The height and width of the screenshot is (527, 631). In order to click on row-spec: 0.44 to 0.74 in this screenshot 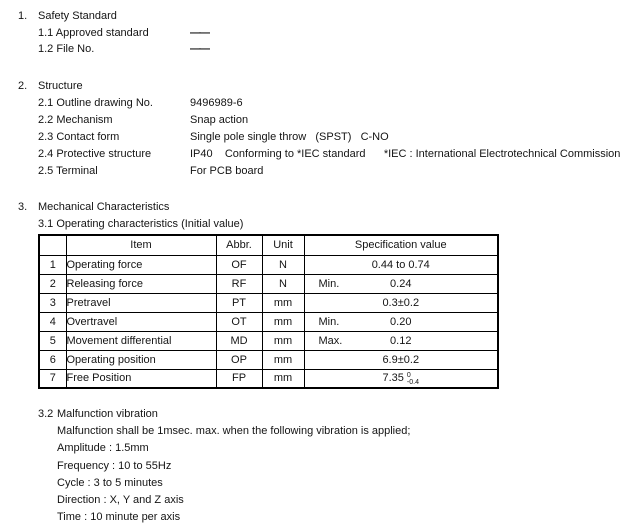, I will do `click(401, 264)`.